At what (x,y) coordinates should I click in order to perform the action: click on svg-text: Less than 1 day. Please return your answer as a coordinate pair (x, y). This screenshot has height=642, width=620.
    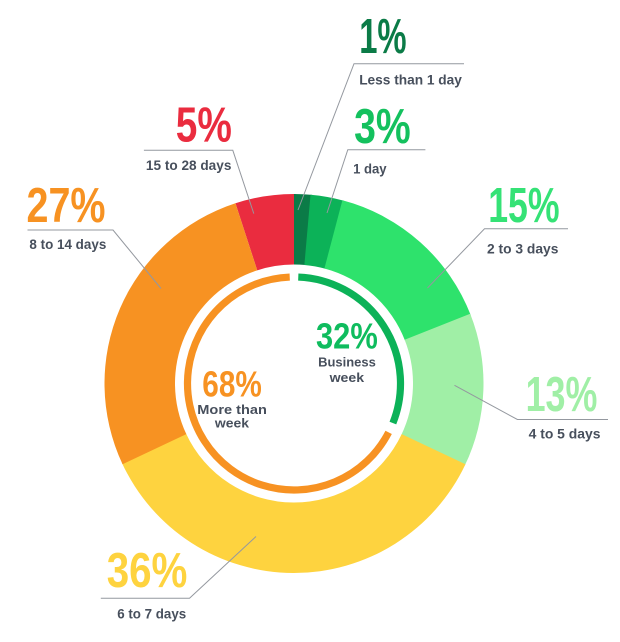
    Looking at the image, I should click on (410, 80).